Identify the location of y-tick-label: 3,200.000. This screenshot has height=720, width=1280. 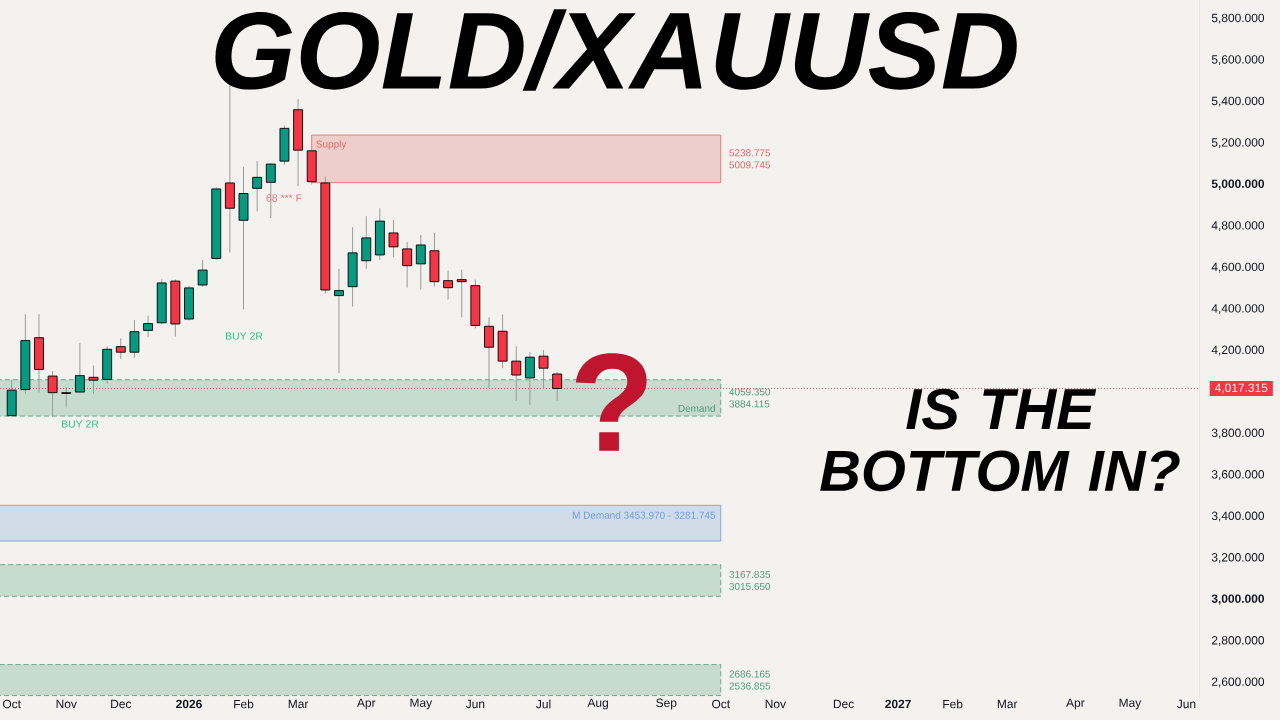
(1238, 558).